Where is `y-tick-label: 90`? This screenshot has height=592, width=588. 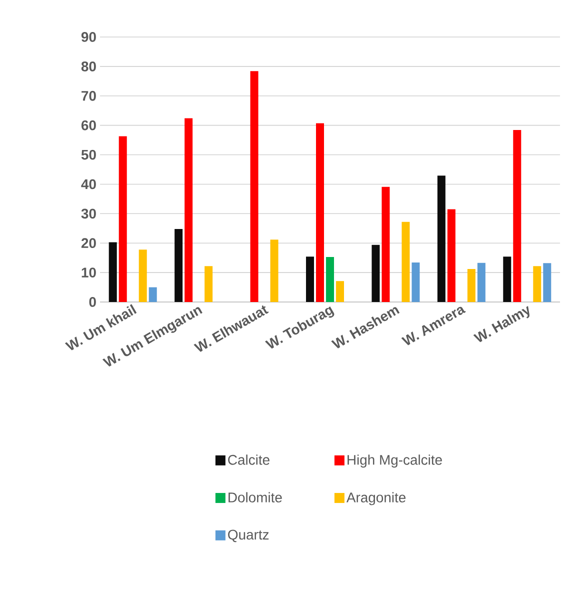 y-tick-label: 90 is located at coordinates (88, 37).